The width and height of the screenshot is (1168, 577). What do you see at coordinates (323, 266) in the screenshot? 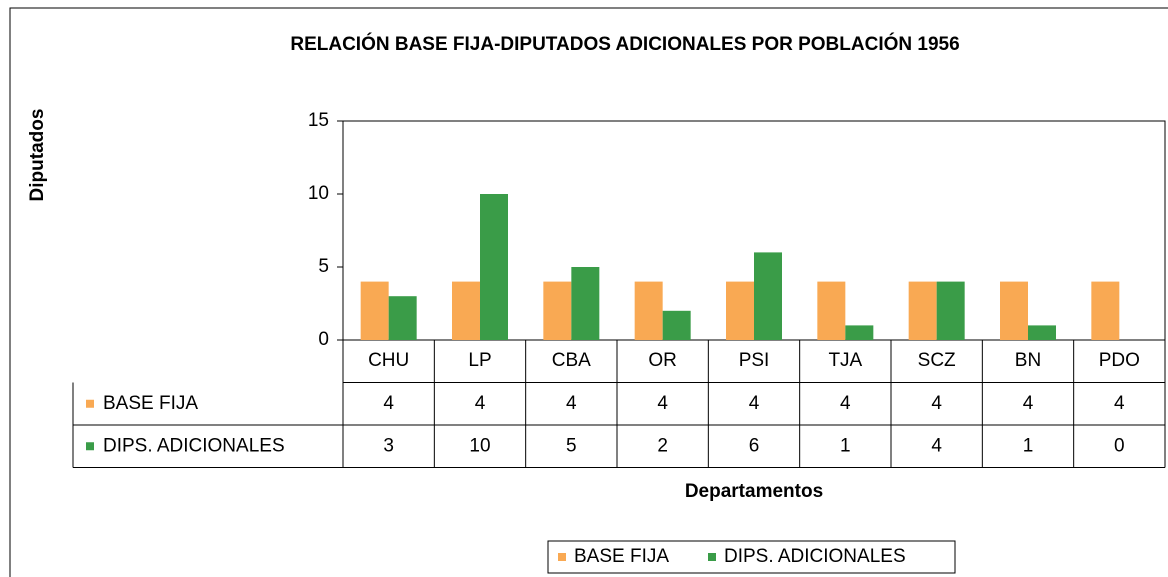
I see `y-tick-label: 5` at bounding box center [323, 266].